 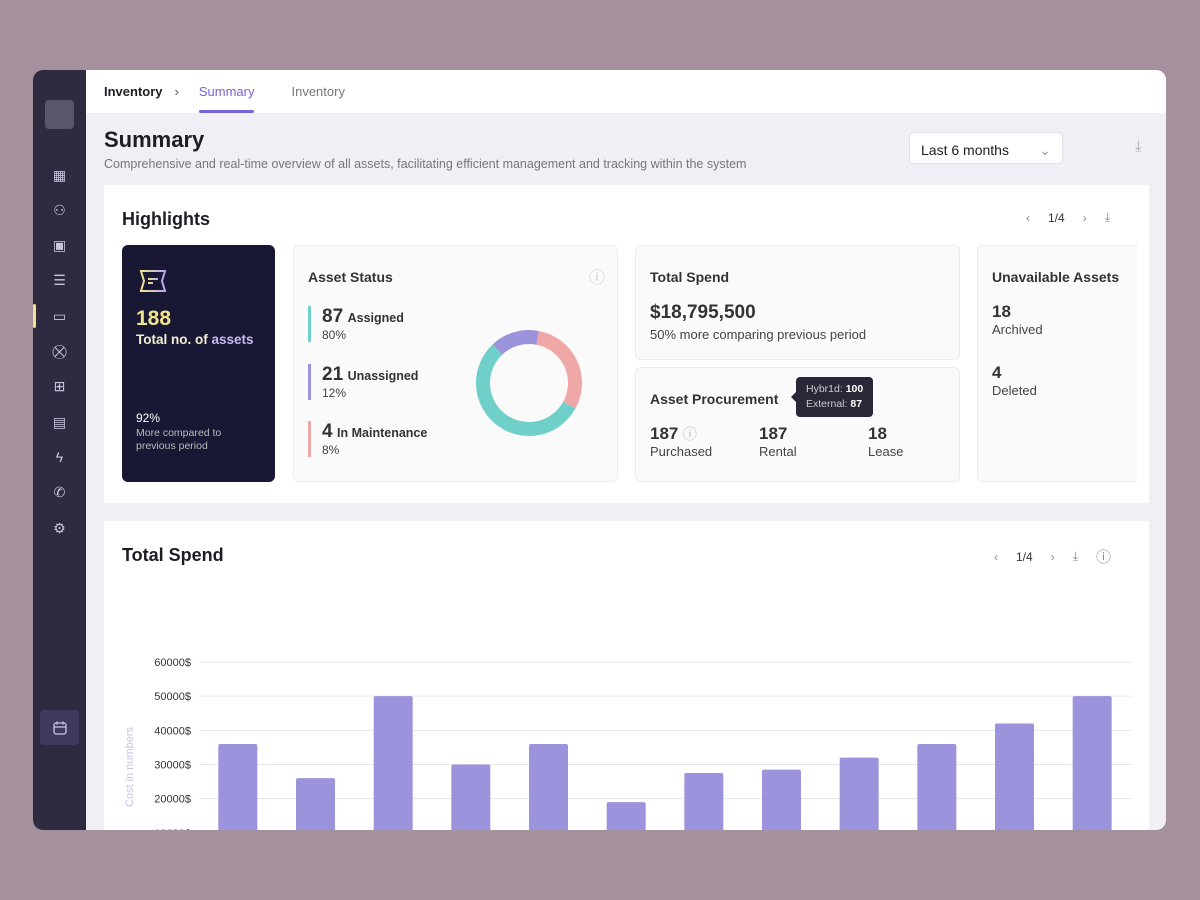 What do you see at coordinates (363, 381) in the screenshot?
I see `status-item: 21 Unassigned 12%` at bounding box center [363, 381].